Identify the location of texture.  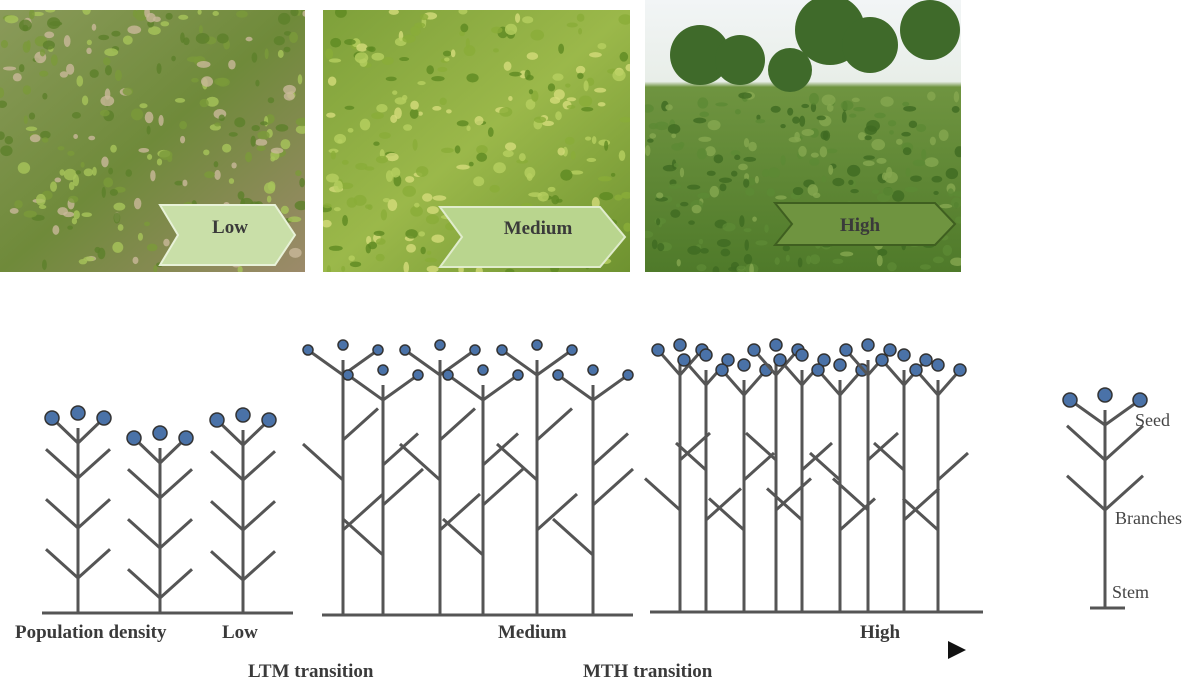
(152, 141).